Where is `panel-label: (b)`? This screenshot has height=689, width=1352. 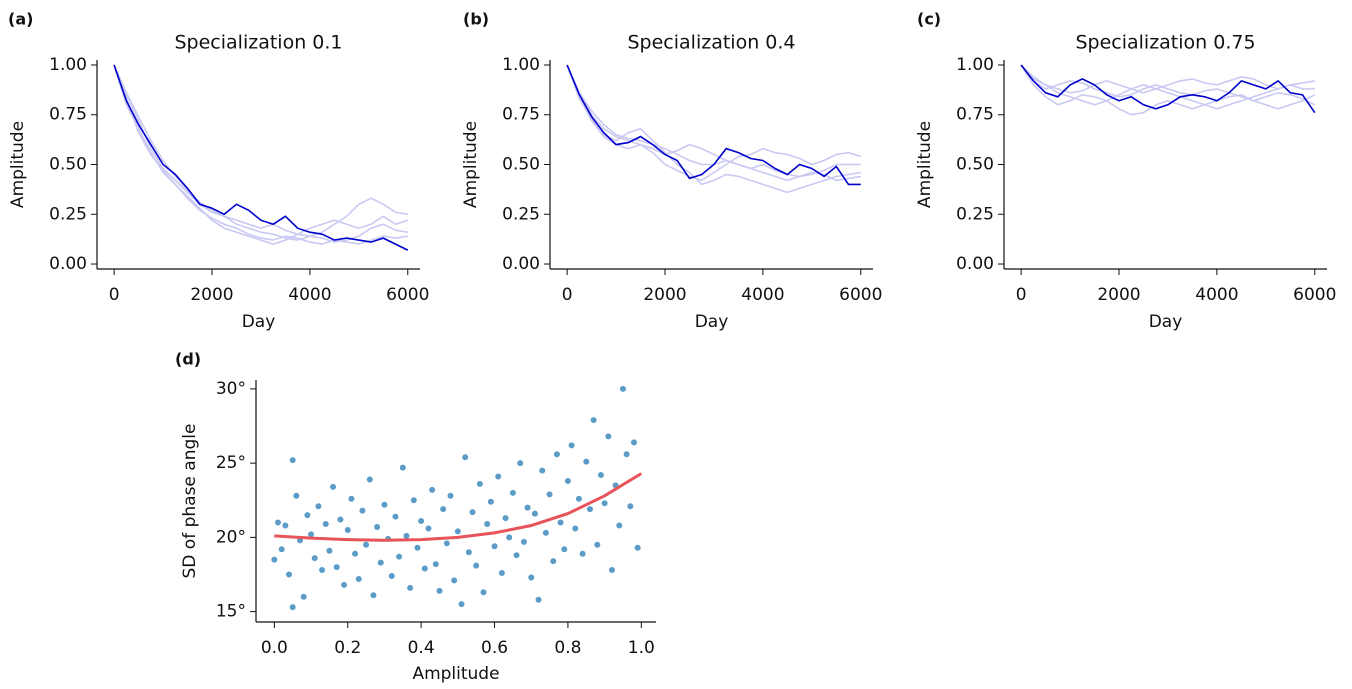 panel-label: (b) is located at coordinates (476, 19).